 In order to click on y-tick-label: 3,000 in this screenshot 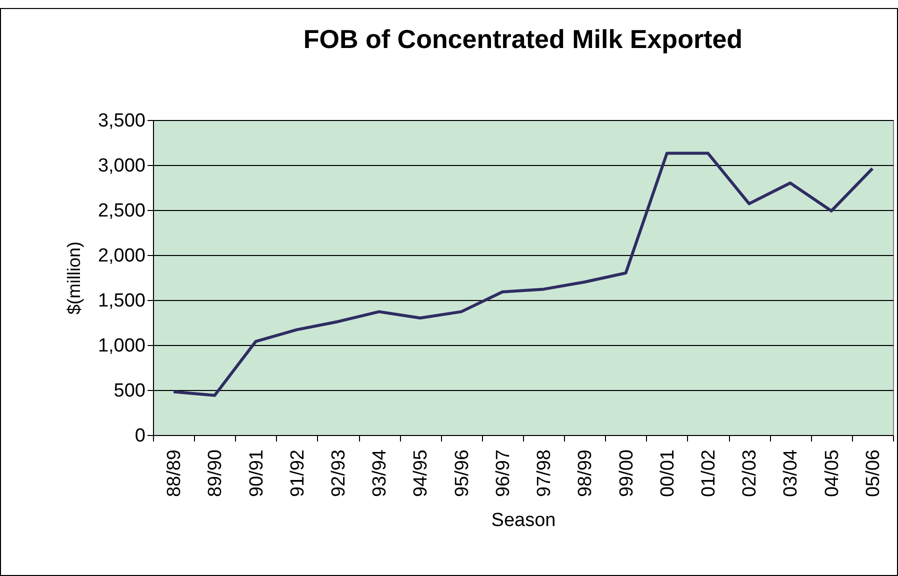, I will do `click(122, 166)`.